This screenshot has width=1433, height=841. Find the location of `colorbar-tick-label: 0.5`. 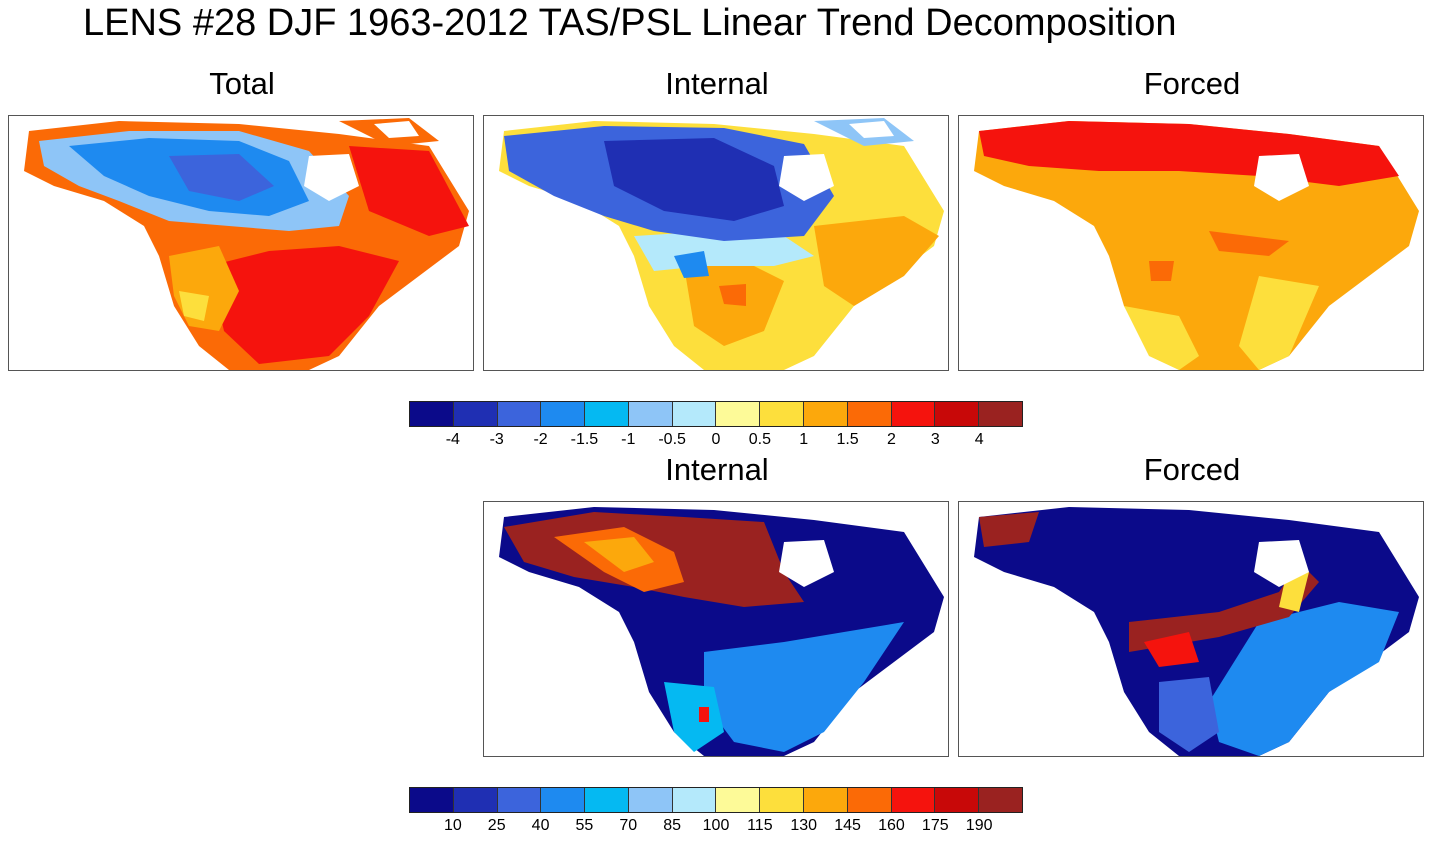

colorbar-tick-label: 0.5 is located at coordinates (759, 439).